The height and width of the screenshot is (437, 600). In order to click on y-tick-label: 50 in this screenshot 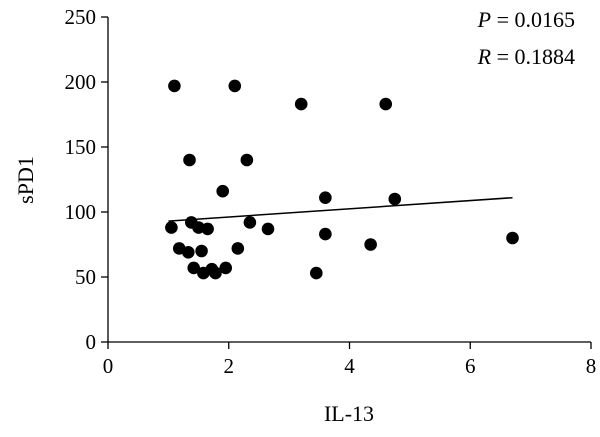, I will do `click(85, 277)`.